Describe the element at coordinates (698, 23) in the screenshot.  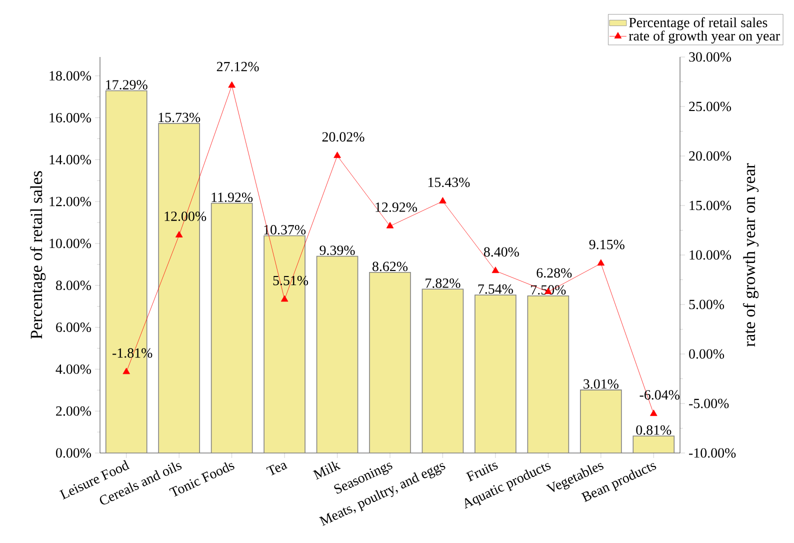
I see `legend-label: Percentage of retail sales` at that location.